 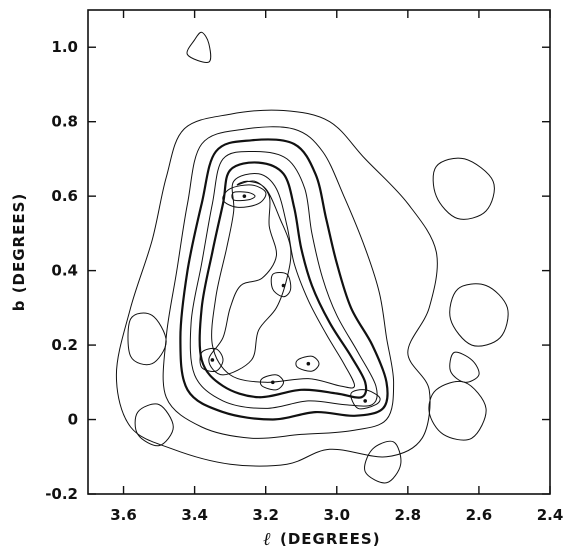 What do you see at coordinates (336, 515) in the screenshot?
I see `x-tick-label: 3.0` at bounding box center [336, 515].